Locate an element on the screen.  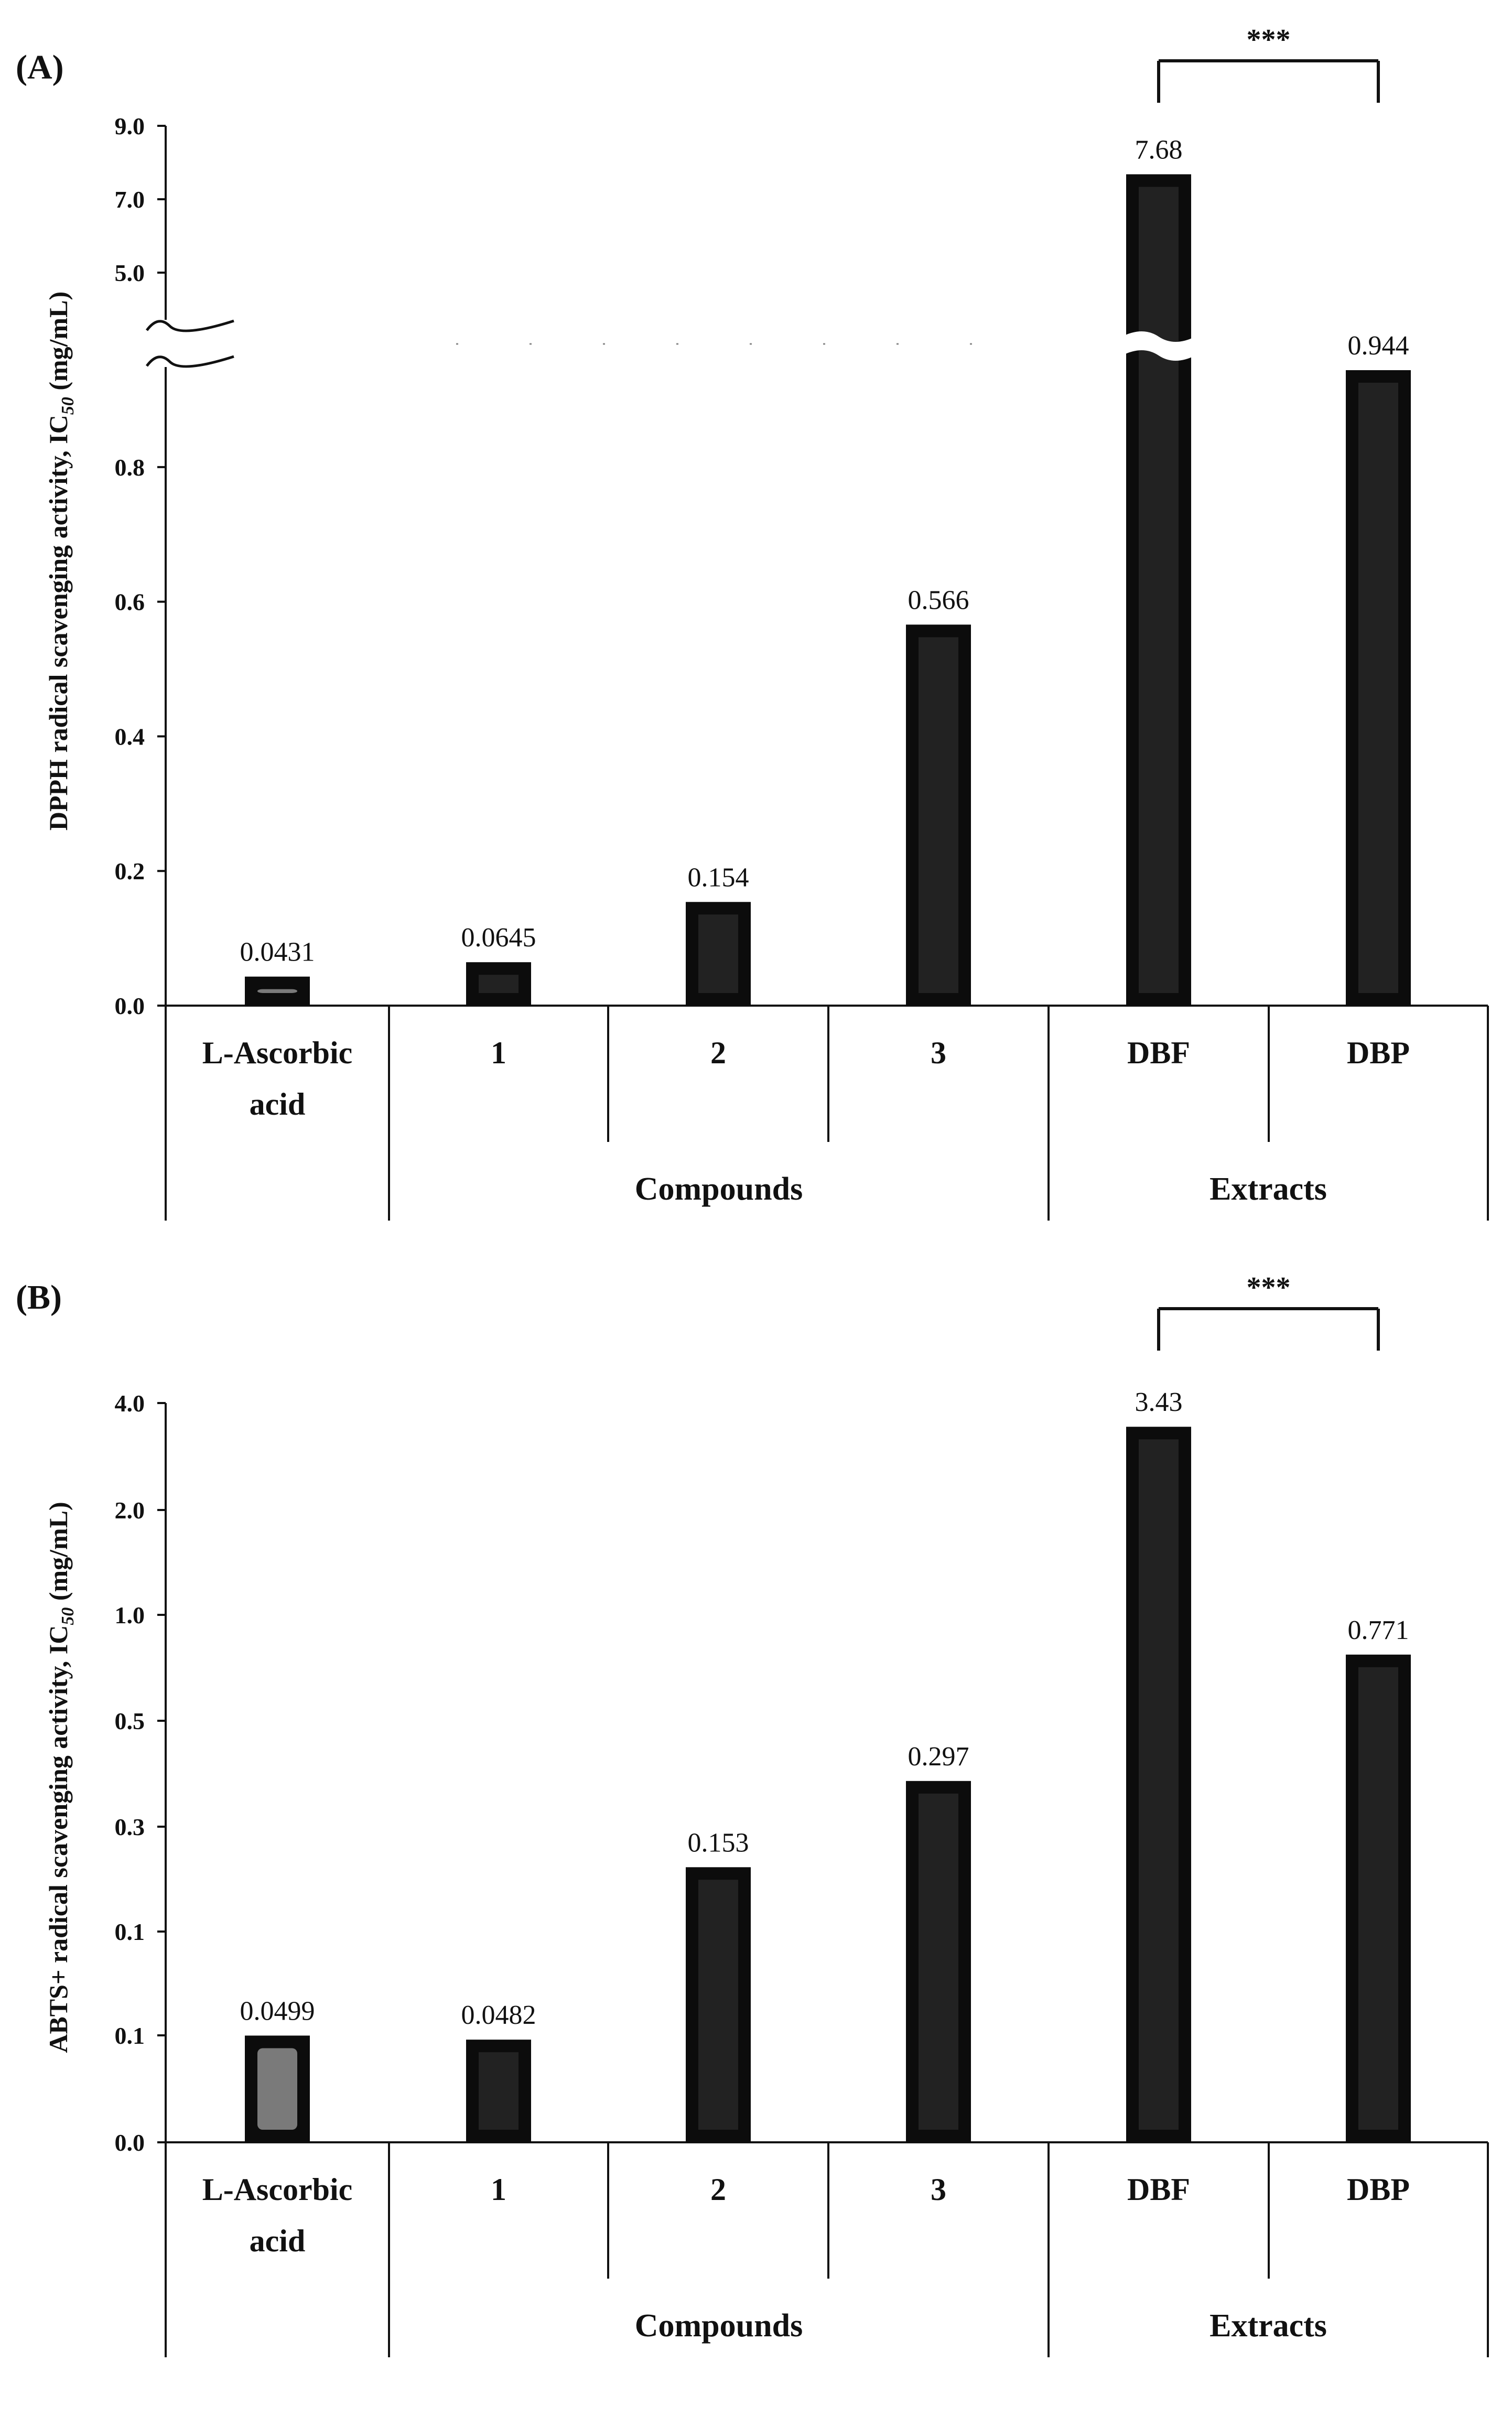
data-label: 3.43 is located at coordinates (1159, 1402).